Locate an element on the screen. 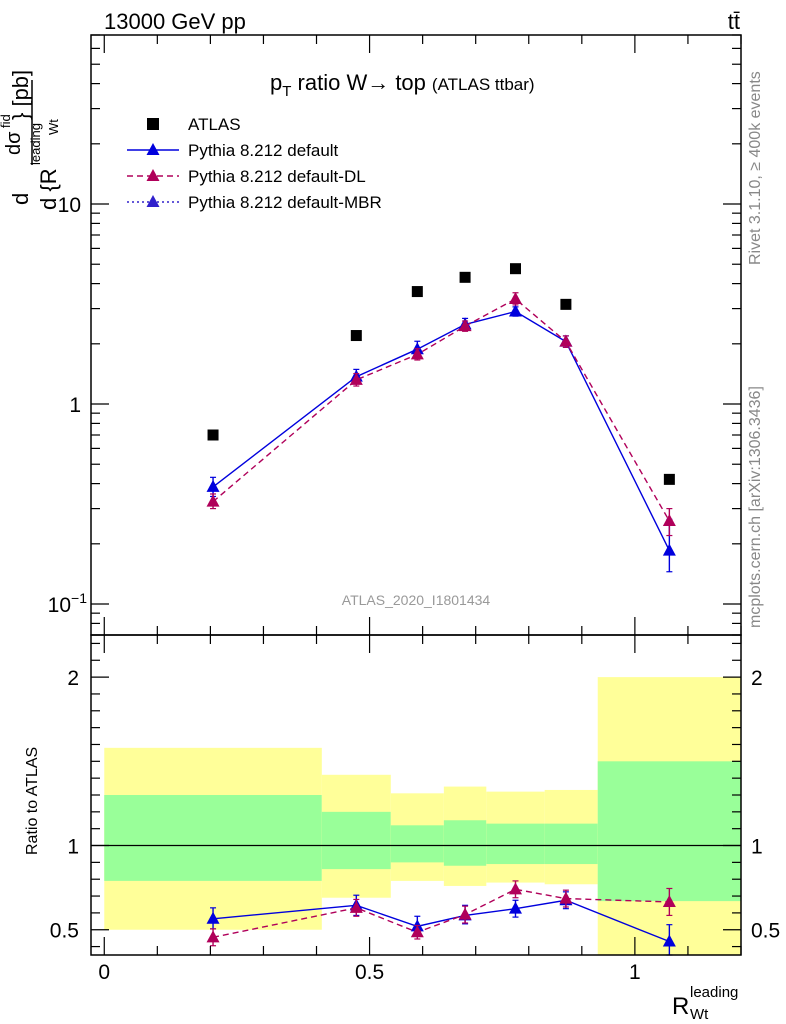  main-ylabel-numerator: dσ is located at coordinates (14, 143).